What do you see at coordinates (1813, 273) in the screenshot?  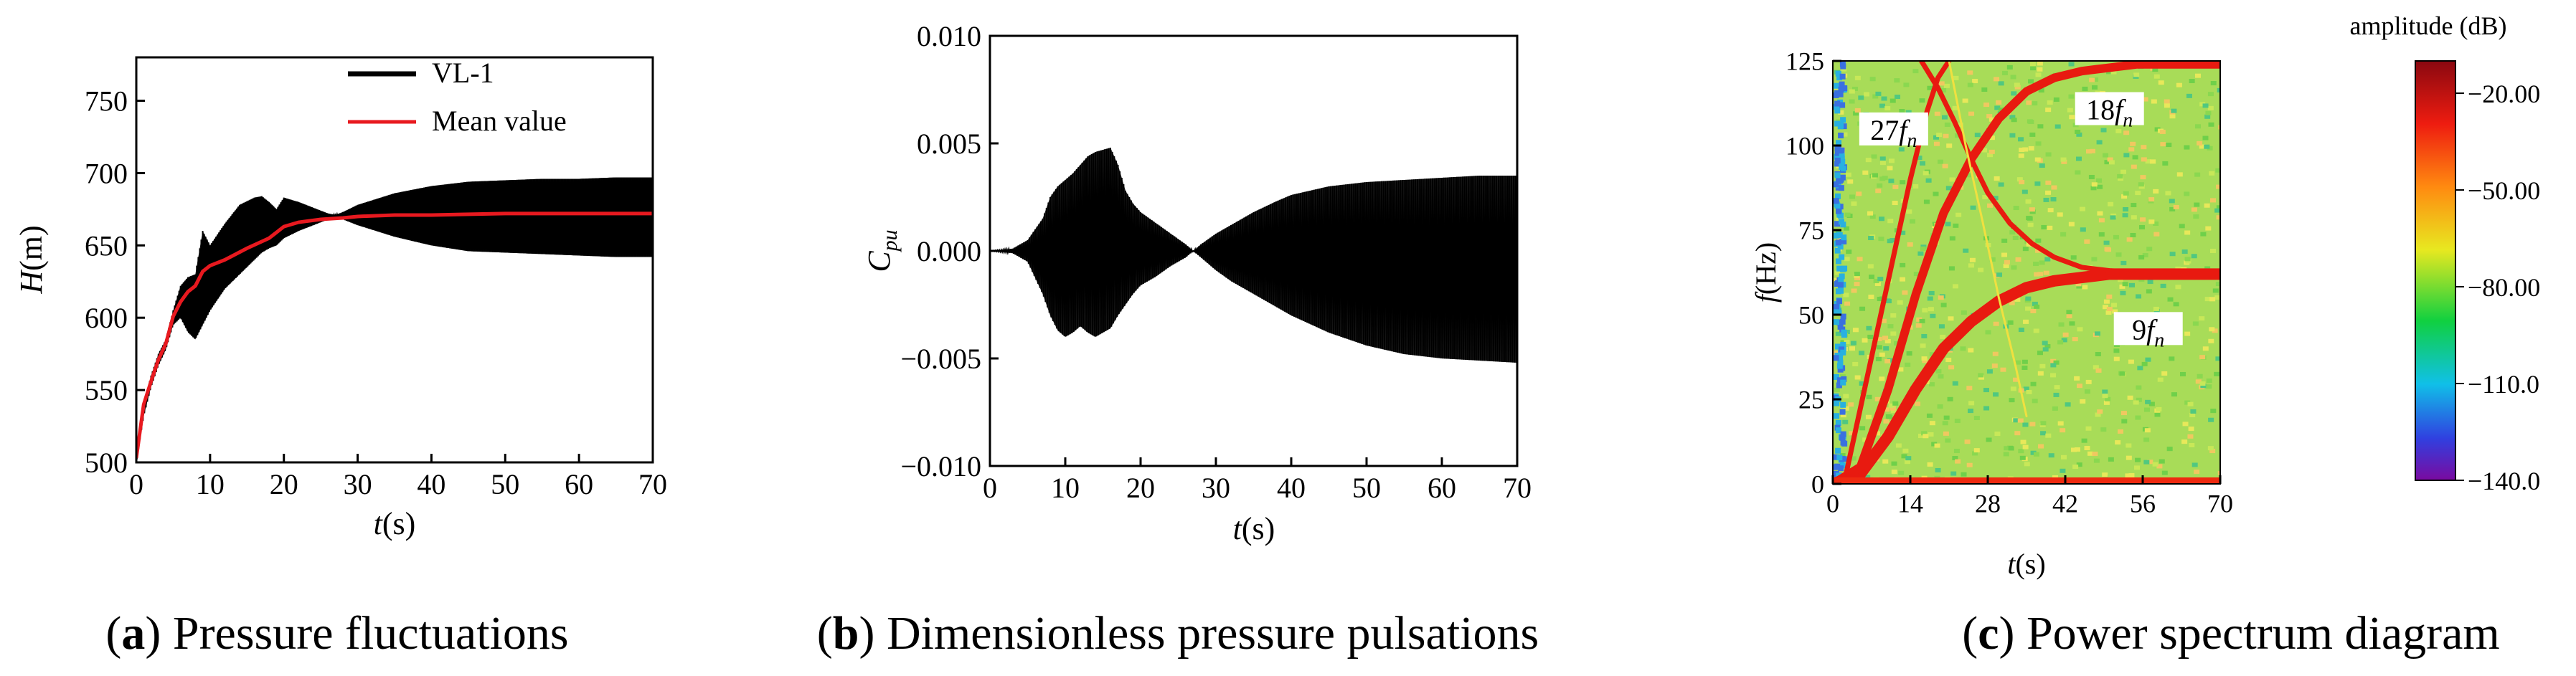 I see `panel-c-y-ticks: 0 25 50 75 100 125` at bounding box center [1813, 273].